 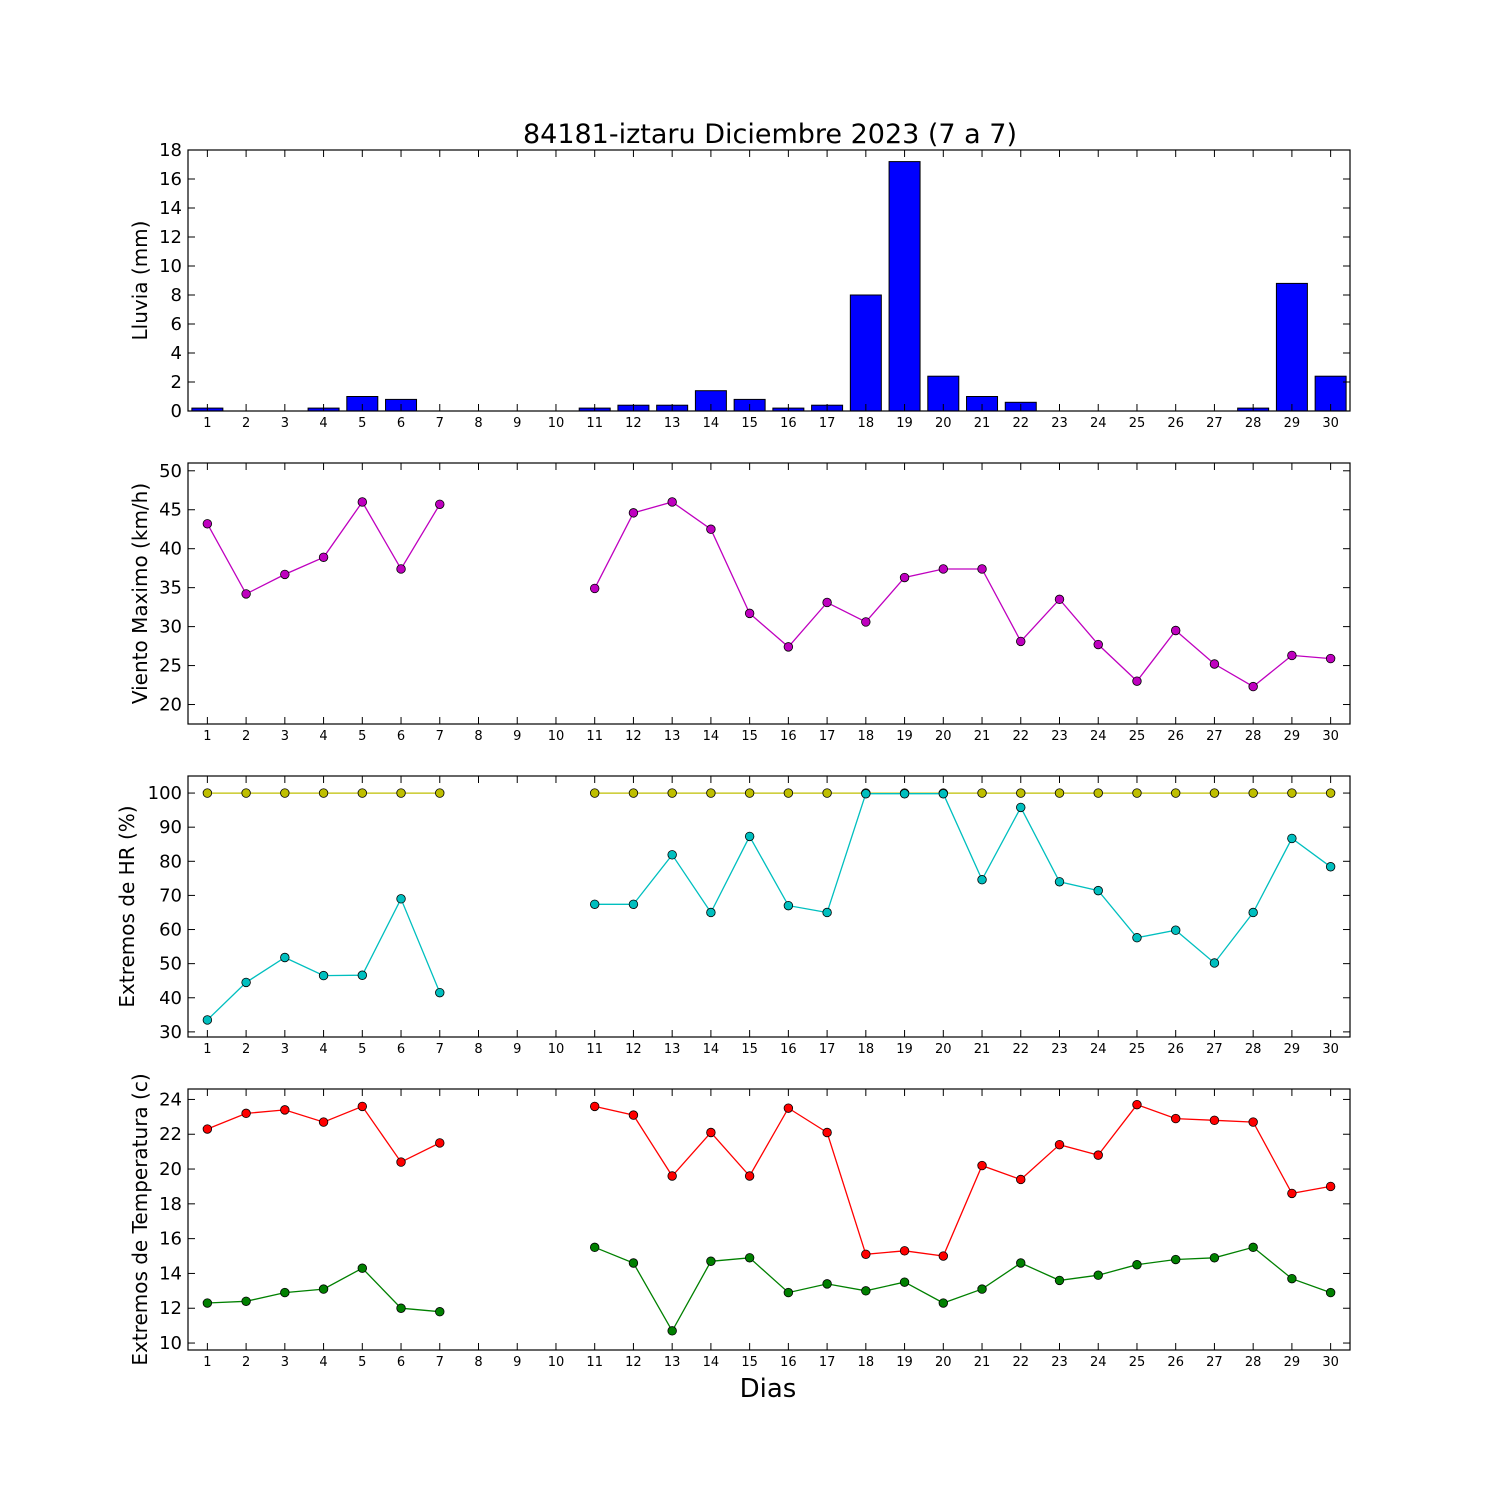 I want to click on x-tick-label: 22, so click(x=1020, y=736).